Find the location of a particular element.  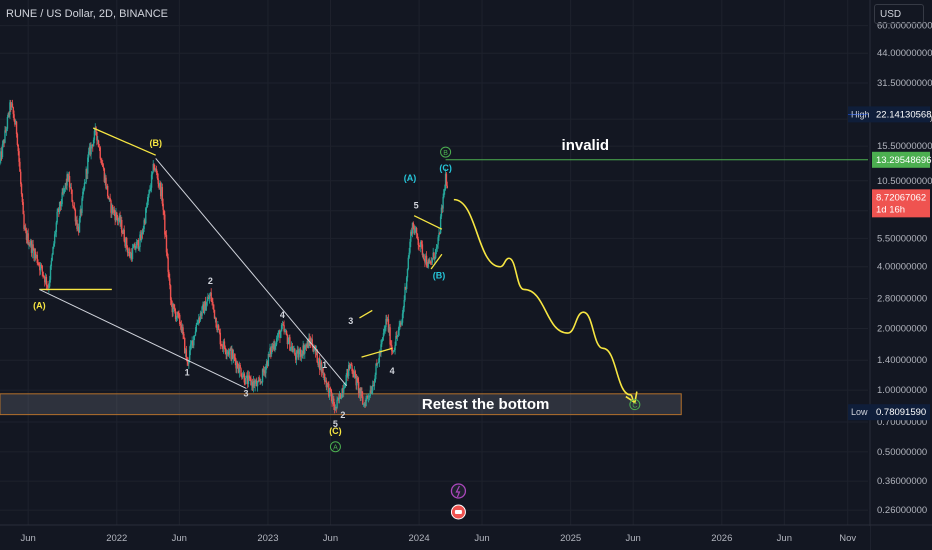

high-price-tag-text: 22.14130568 is located at coordinates (903, 114).